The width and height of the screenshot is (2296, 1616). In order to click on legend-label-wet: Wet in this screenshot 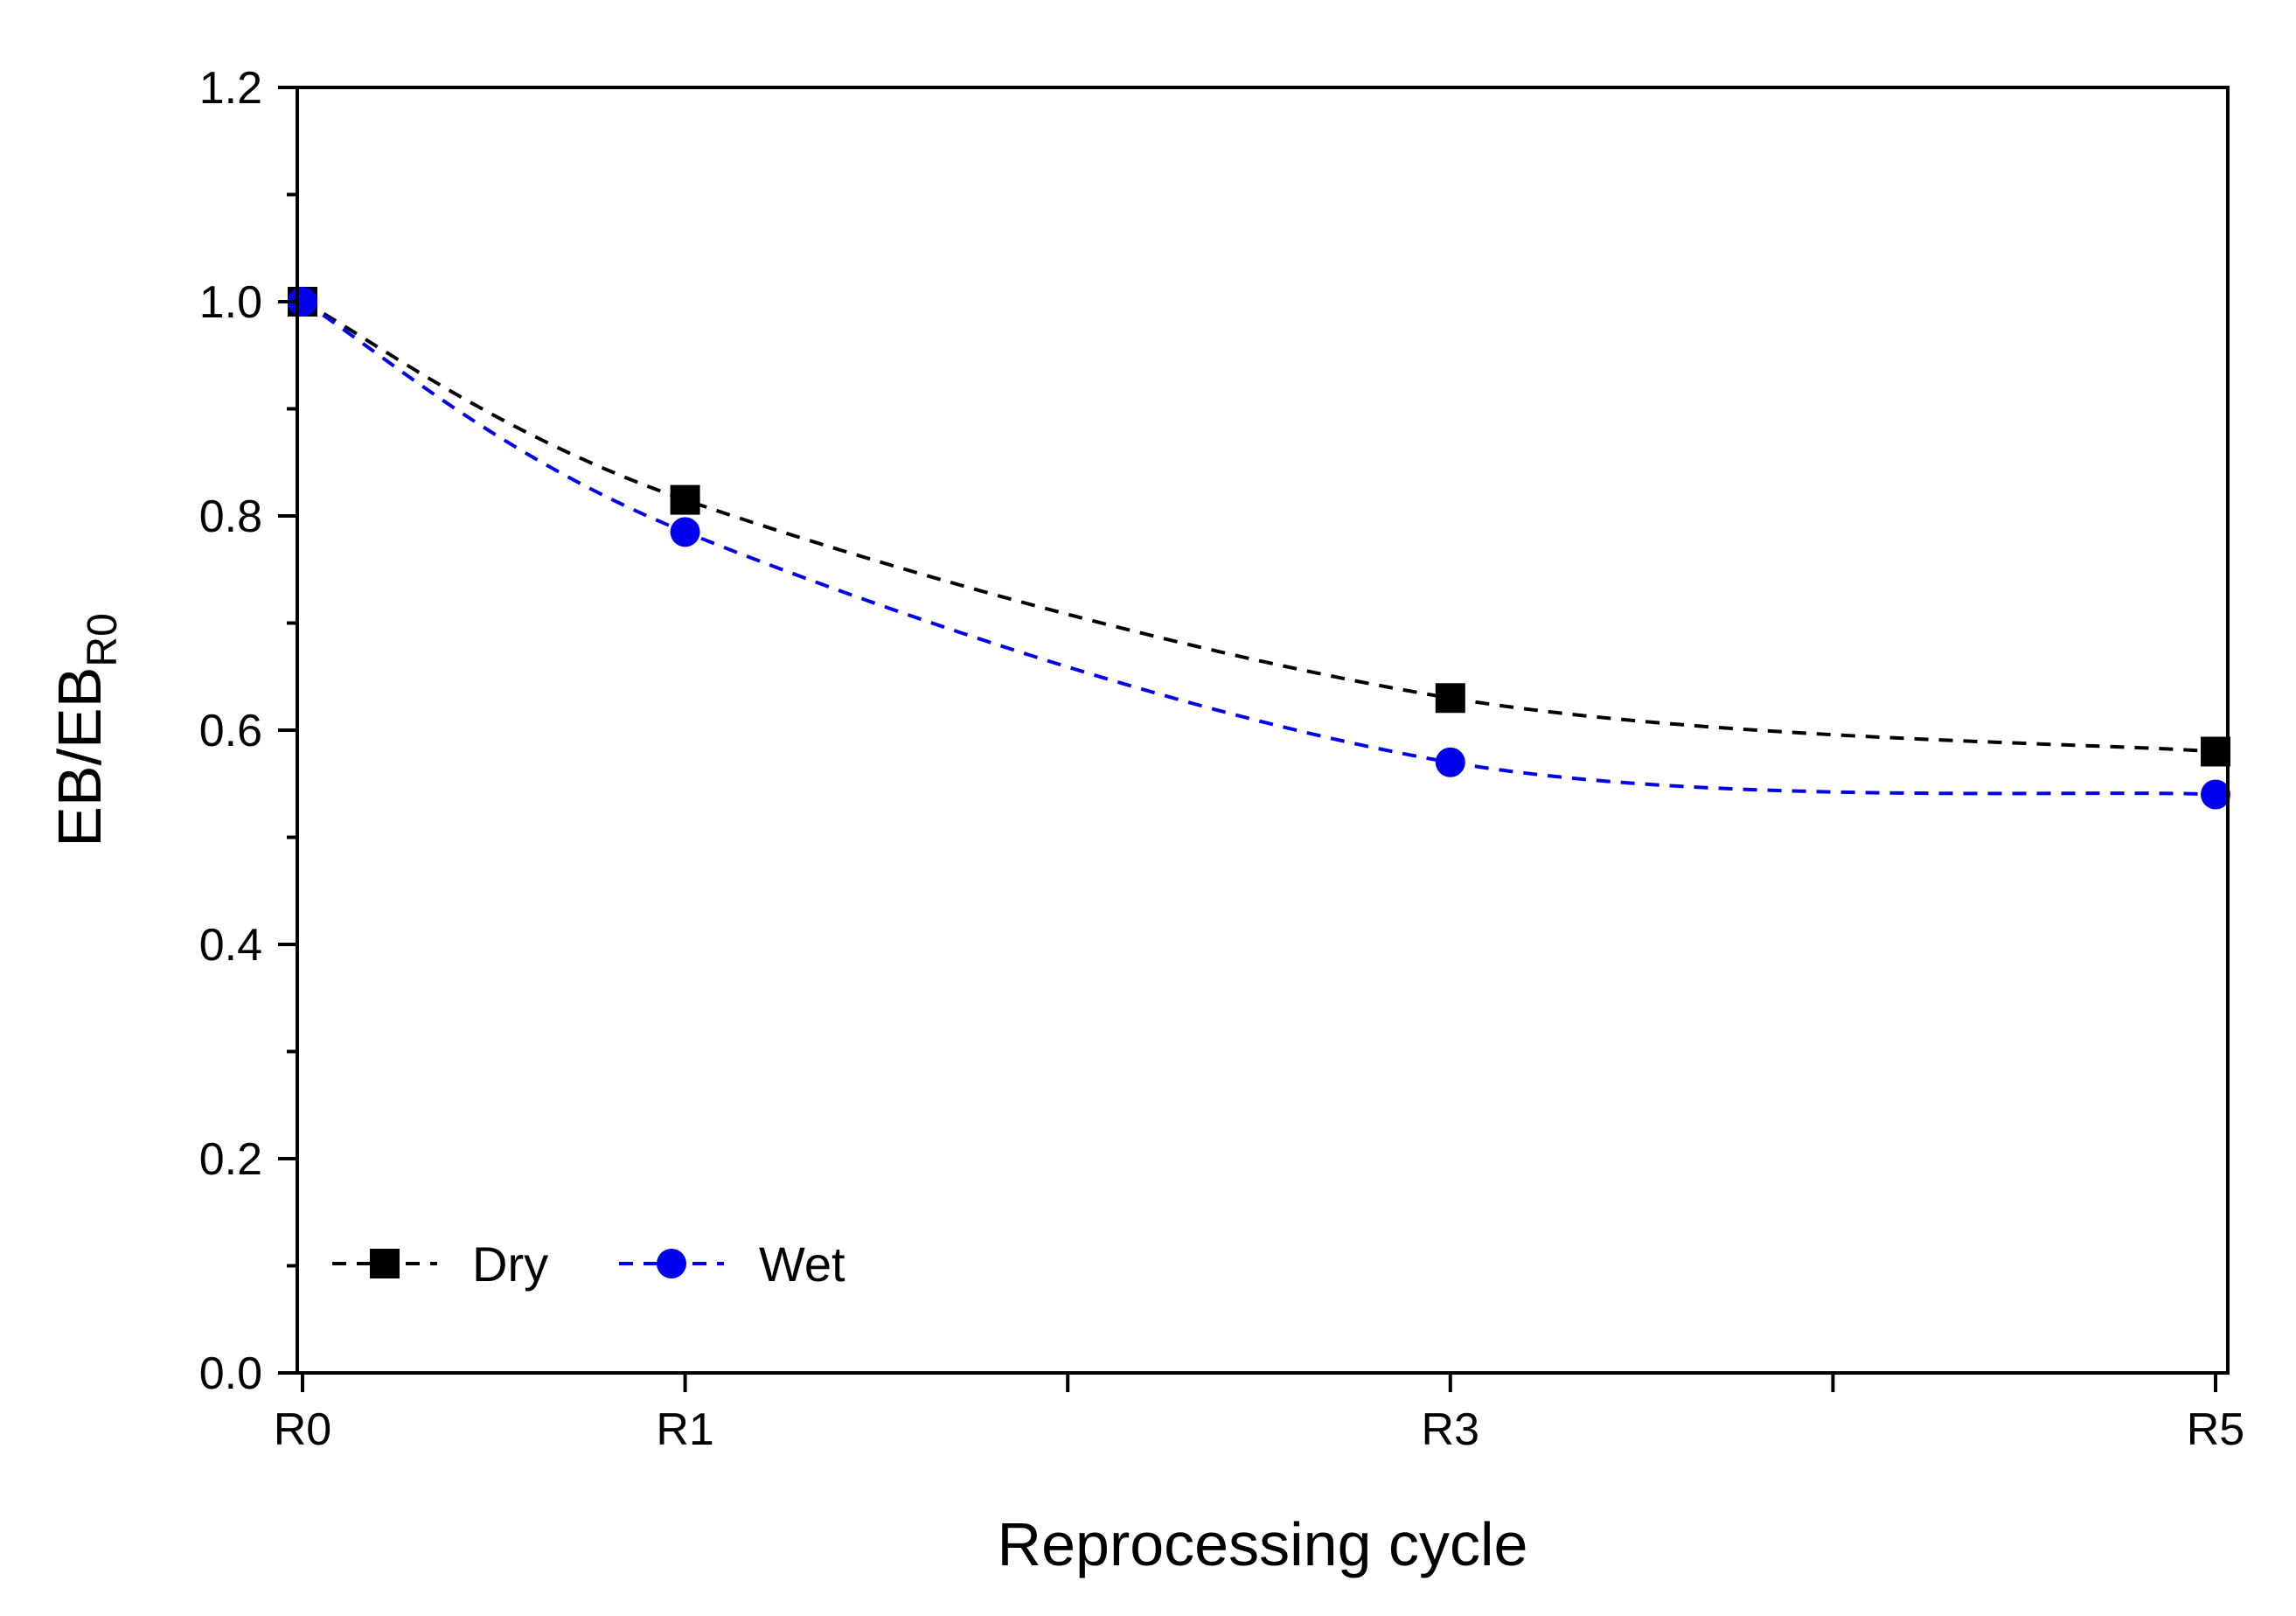, I will do `click(802, 1264)`.